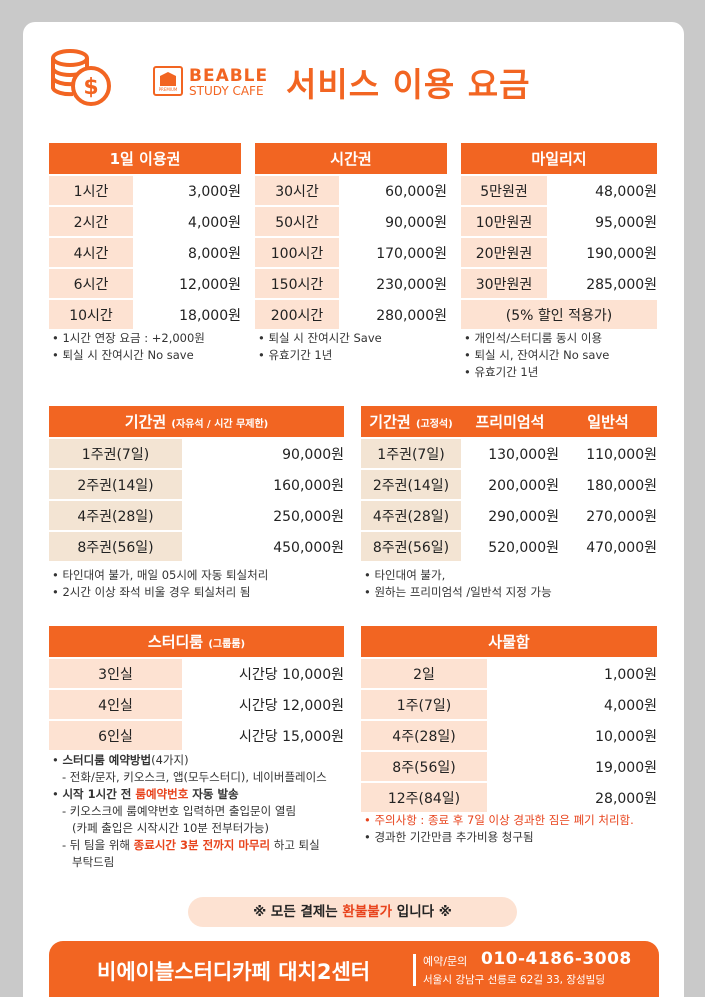 The image size is (705, 997). Describe the element at coordinates (115, 705) in the screenshot. I see `row-label: 4인실` at that location.